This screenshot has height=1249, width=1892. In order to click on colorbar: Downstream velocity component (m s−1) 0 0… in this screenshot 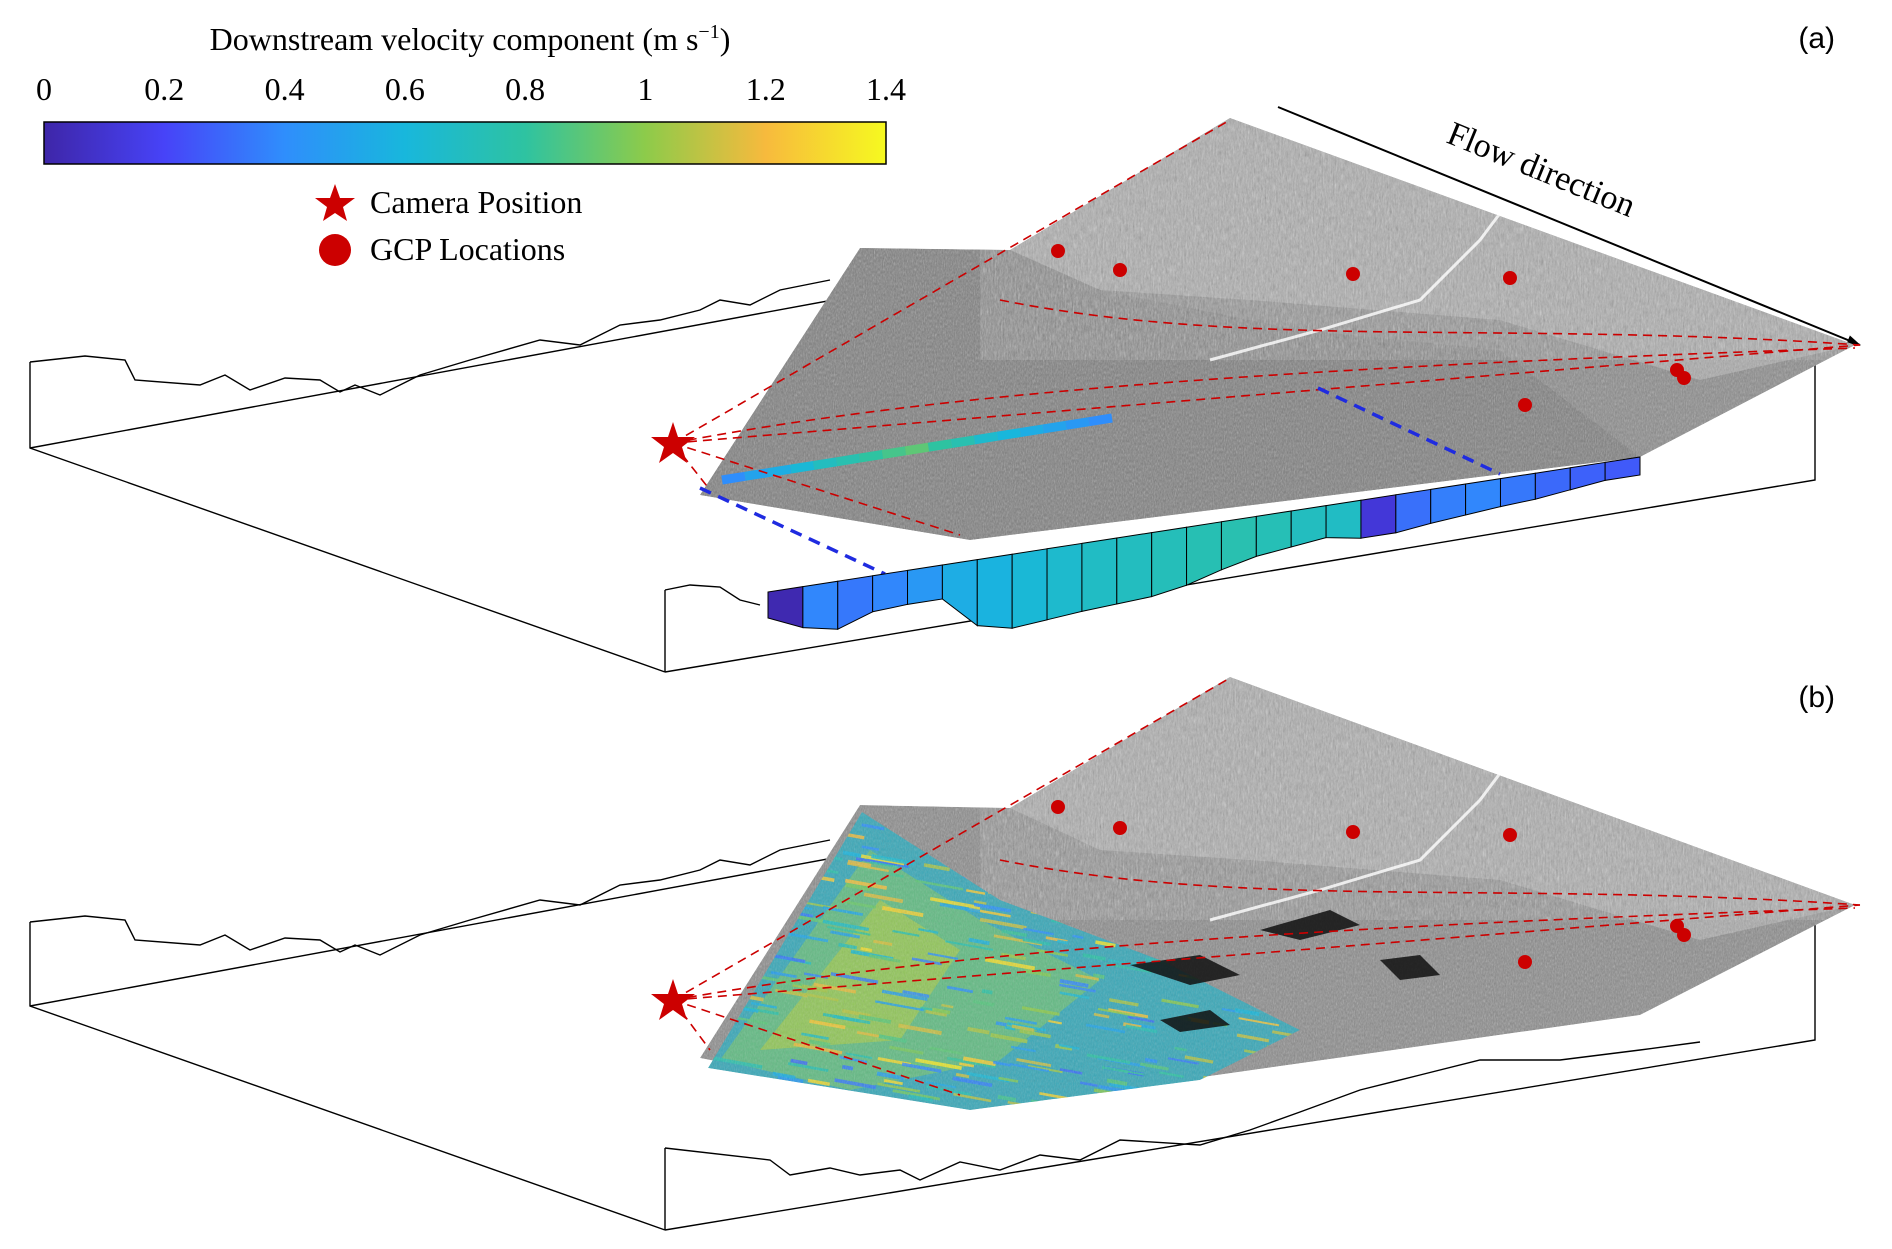, I will do `click(471, 93)`.